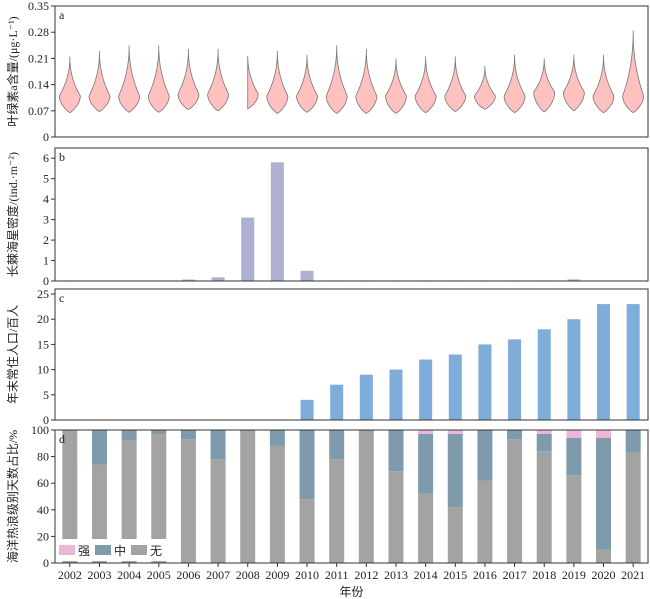  What do you see at coordinates (218, 279) in the screenshot?
I see `bar-2007` at bounding box center [218, 279].